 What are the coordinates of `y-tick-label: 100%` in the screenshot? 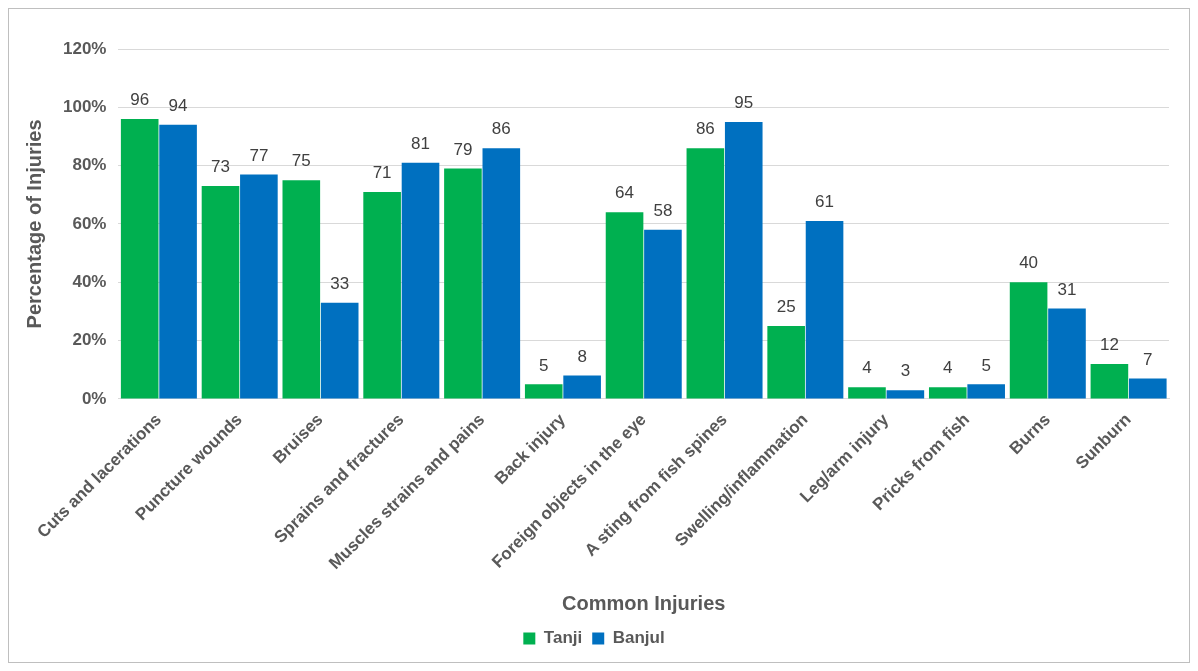 It's located at (85, 107).